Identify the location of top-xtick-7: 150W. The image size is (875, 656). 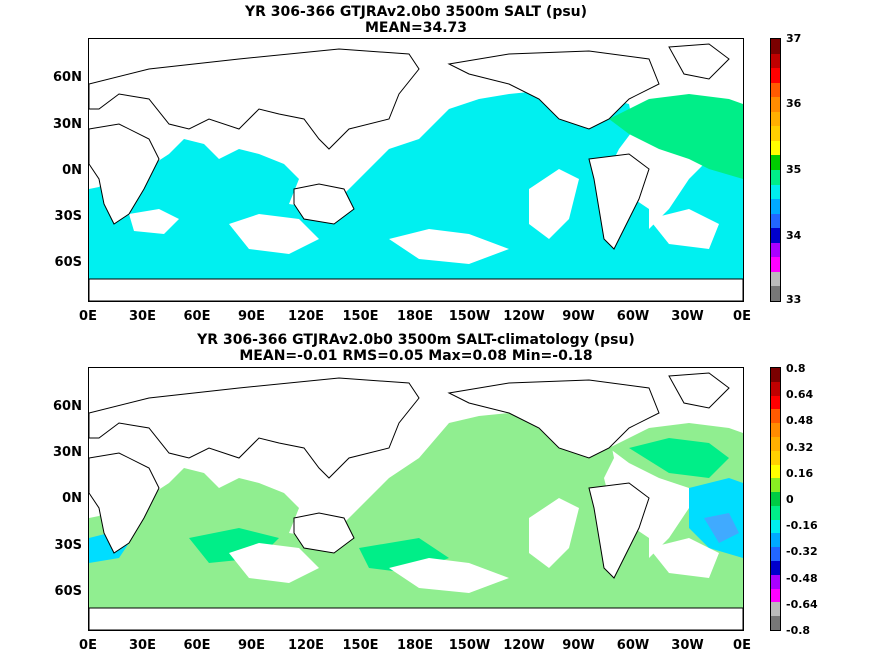
(469, 316).